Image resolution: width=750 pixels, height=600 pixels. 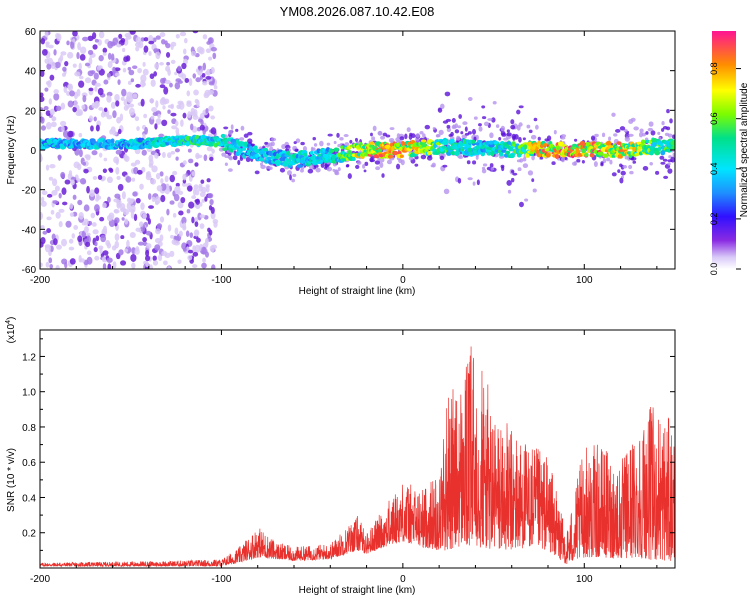 I want to click on colorbar-tick-label: 0.0, so click(x=714, y=269).